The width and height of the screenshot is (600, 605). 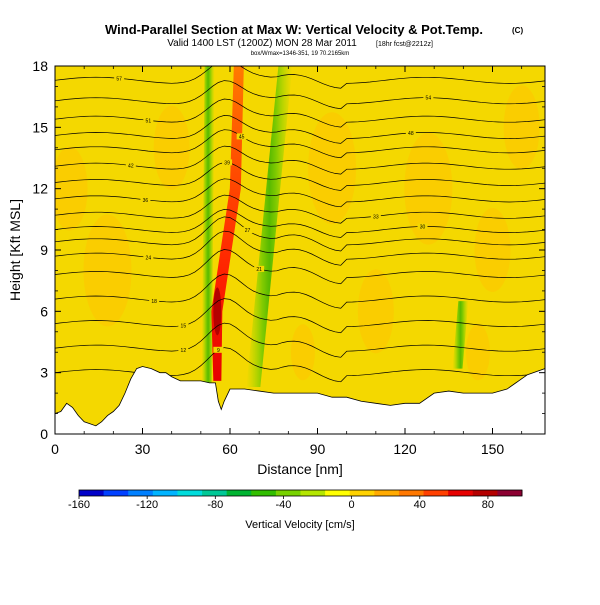 I want to click on colorbar-ticks: -160 -120 -80 -40 0 40 80, so click(x=281, y=503).